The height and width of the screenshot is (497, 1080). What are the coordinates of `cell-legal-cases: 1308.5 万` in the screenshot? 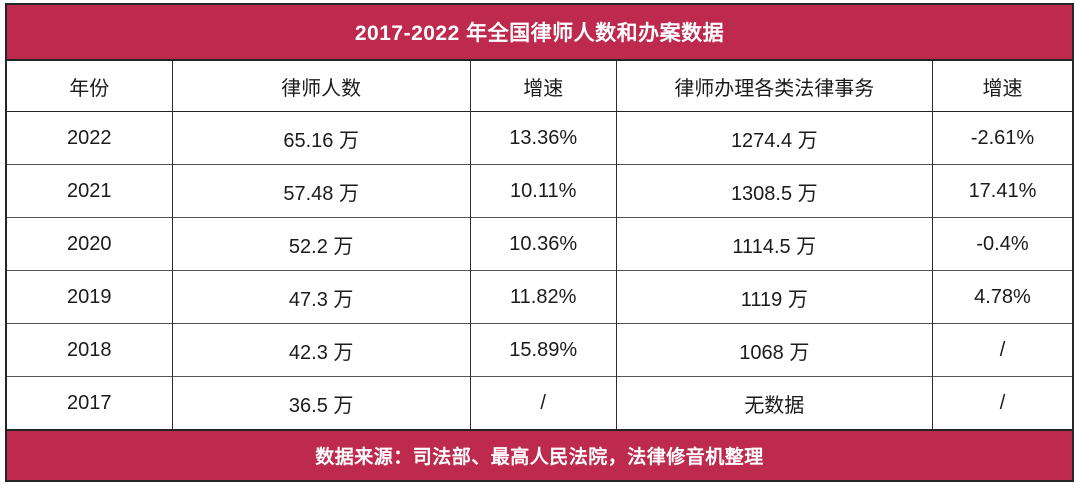 It's located at (774, 191).